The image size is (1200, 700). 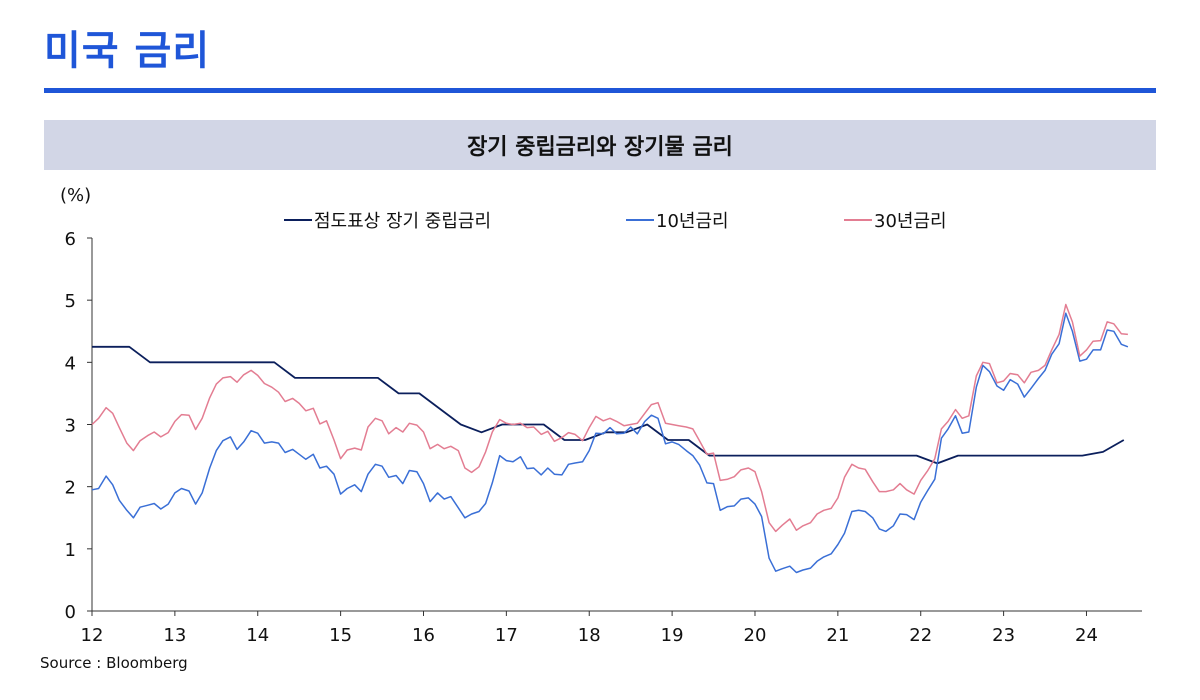 I want to click on x-tick-label: 22, so click(x=920, y=635).